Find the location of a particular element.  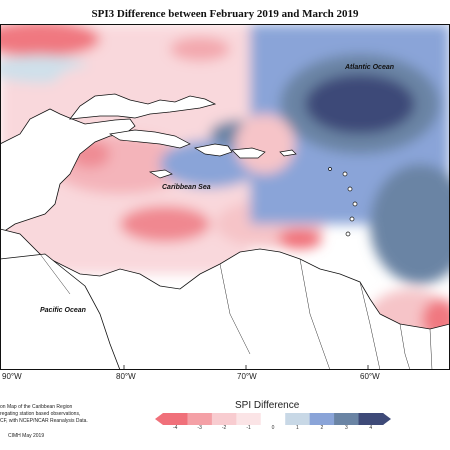

colorbar-tick-label: 2 is located at coordinates (322, 428).